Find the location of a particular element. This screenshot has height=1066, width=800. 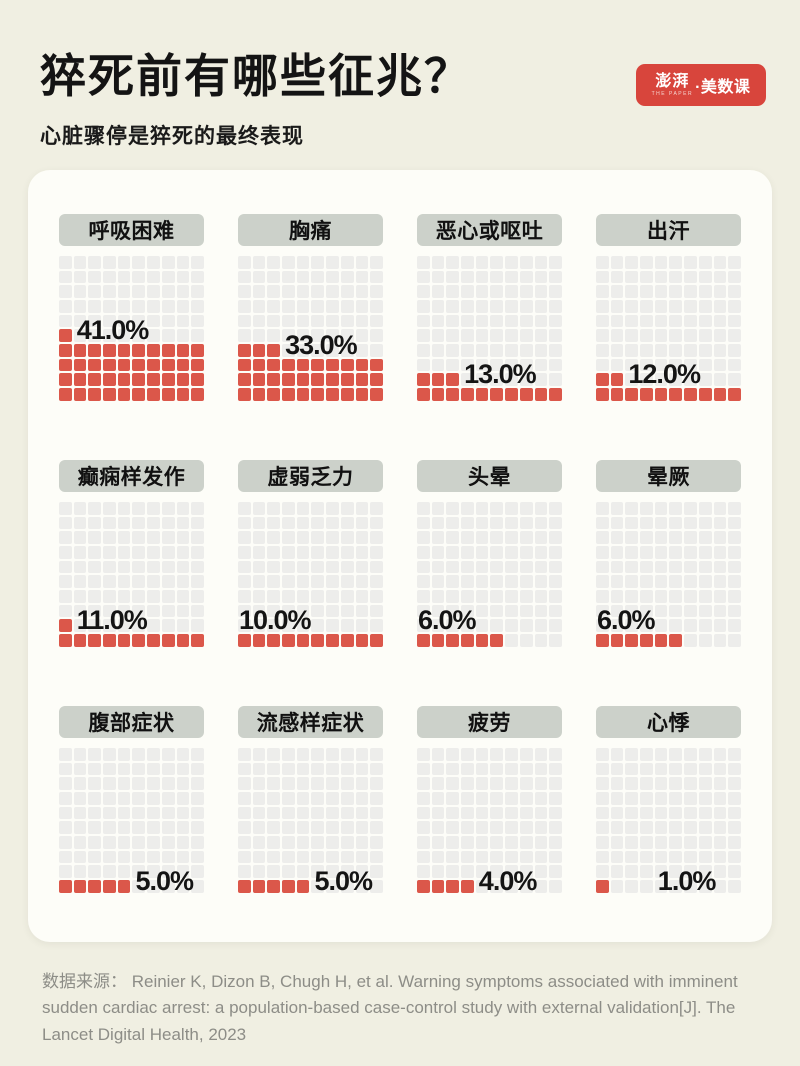

percent-label: 12.0% is located at coordinates (664, 374).